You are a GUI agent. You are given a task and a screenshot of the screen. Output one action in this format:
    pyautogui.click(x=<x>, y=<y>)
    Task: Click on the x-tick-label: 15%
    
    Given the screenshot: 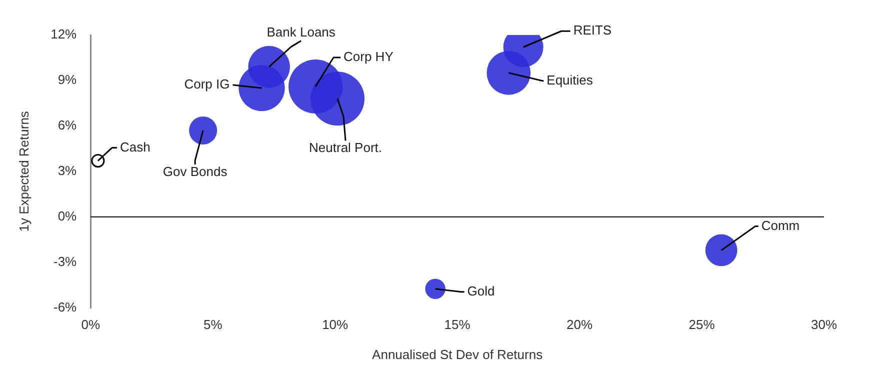 What is the action you would take?
    pyautogui.click(x=457, y=324)
    